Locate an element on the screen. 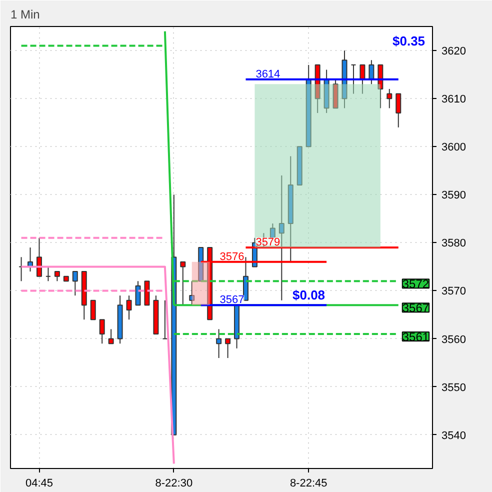  annotation: $0.08 is located at coordinates (309, 295).